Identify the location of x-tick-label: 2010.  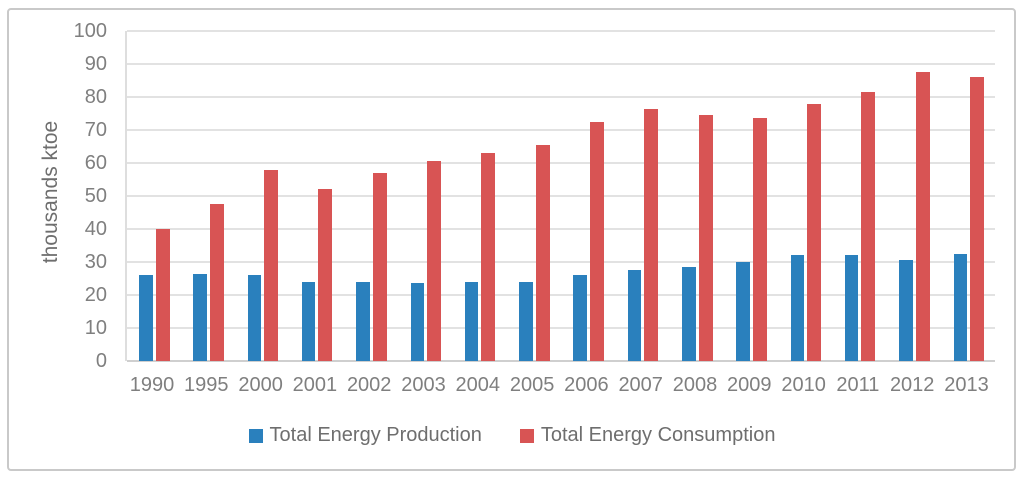
(803, 385).